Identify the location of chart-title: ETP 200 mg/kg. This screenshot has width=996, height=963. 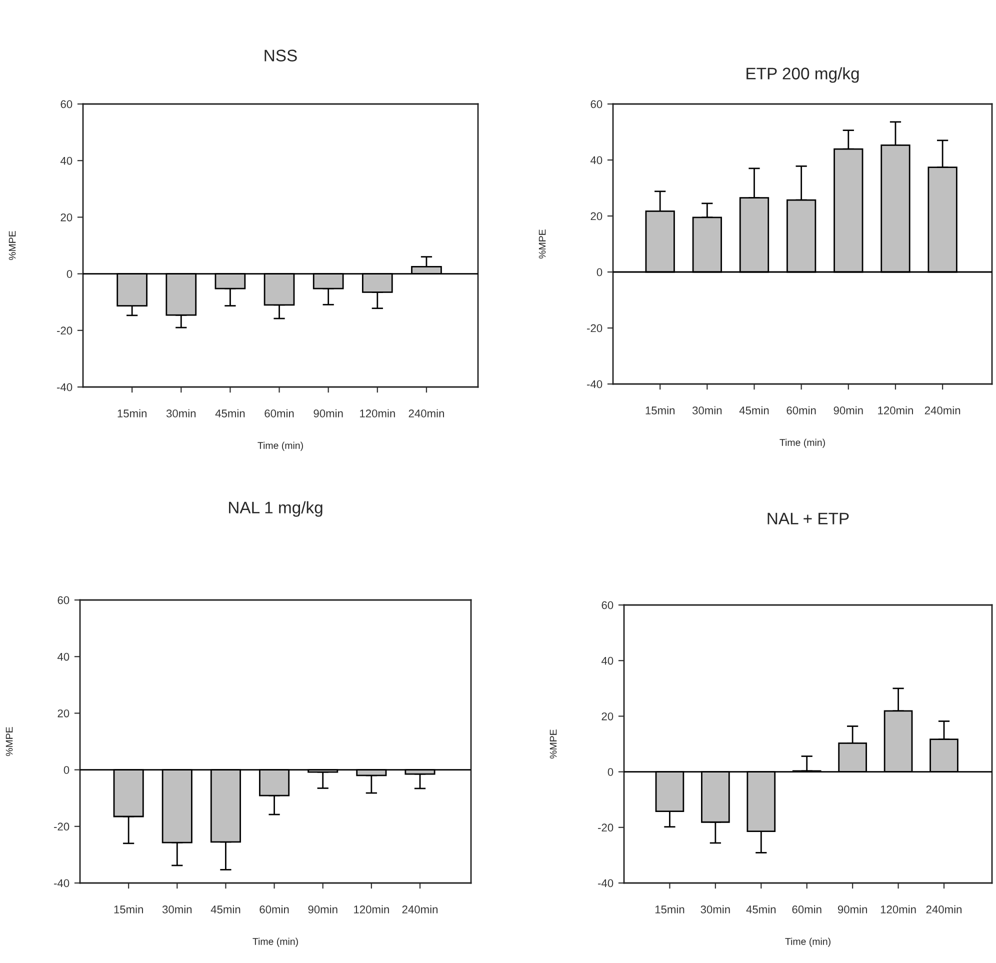
(802, 75).